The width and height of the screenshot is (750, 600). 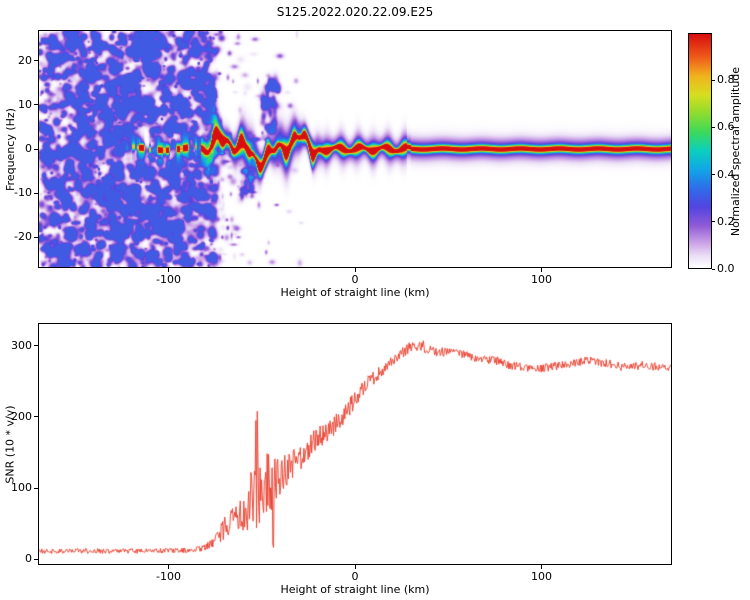 What do you see at coordinates (25, 60) in the screenshot?
I see `y-tick-label: 20` at bounding box center [25, 60].